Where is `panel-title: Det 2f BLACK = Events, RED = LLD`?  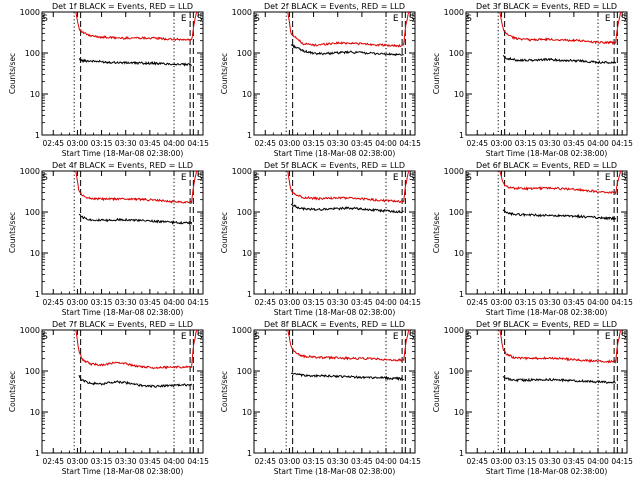 panel-title: Det 2f BLACK = Events, RED = LLD is located at coordinates (334, 6).